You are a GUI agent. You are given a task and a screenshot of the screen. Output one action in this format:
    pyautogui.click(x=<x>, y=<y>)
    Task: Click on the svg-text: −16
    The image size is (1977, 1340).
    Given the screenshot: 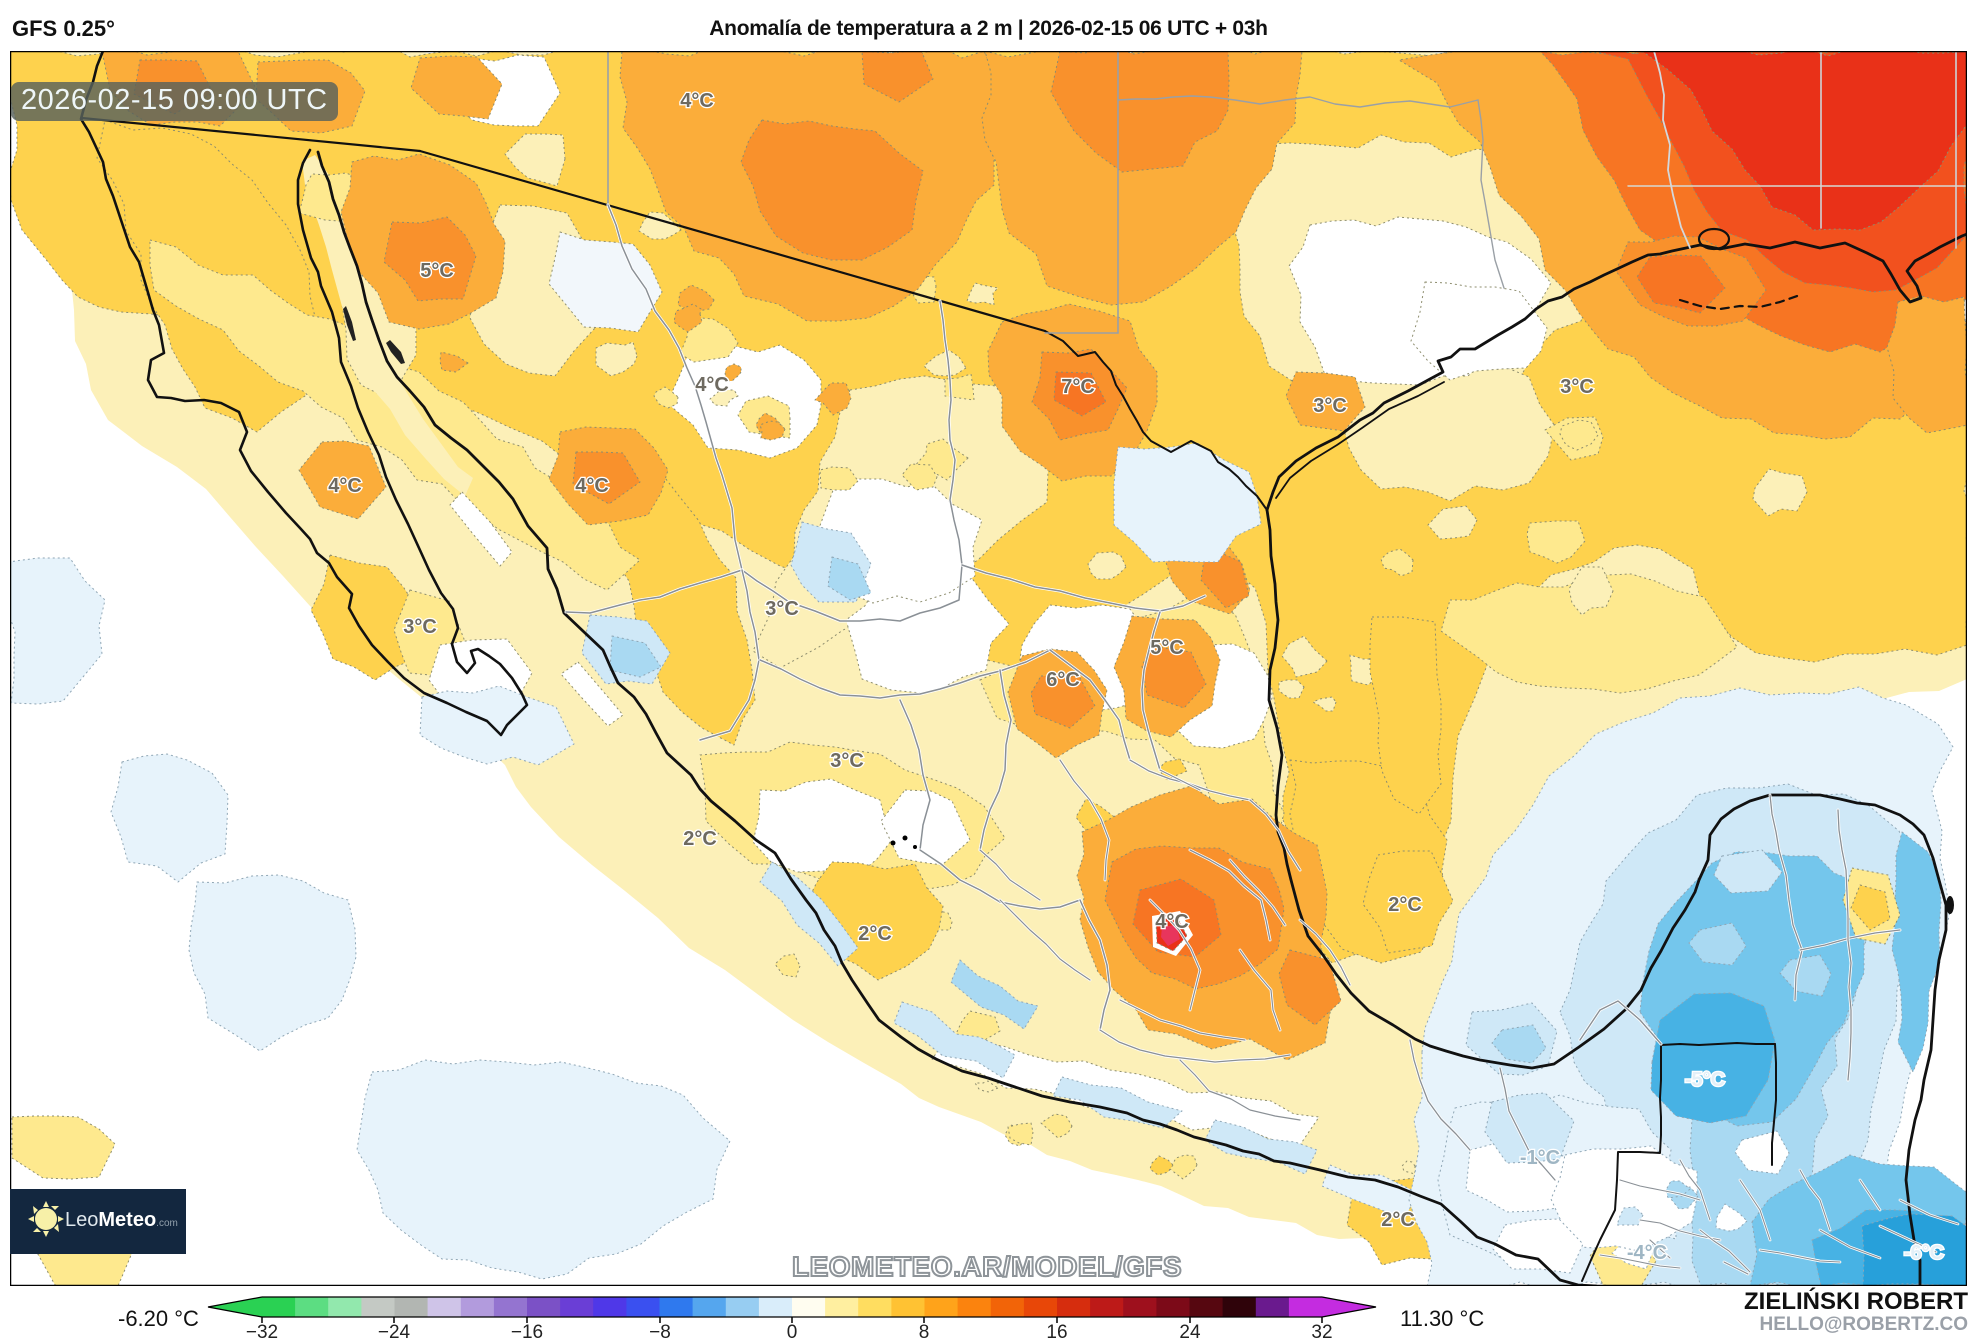 What is the action you would take?
    pyautogui.click(x=527, y=1331)
    